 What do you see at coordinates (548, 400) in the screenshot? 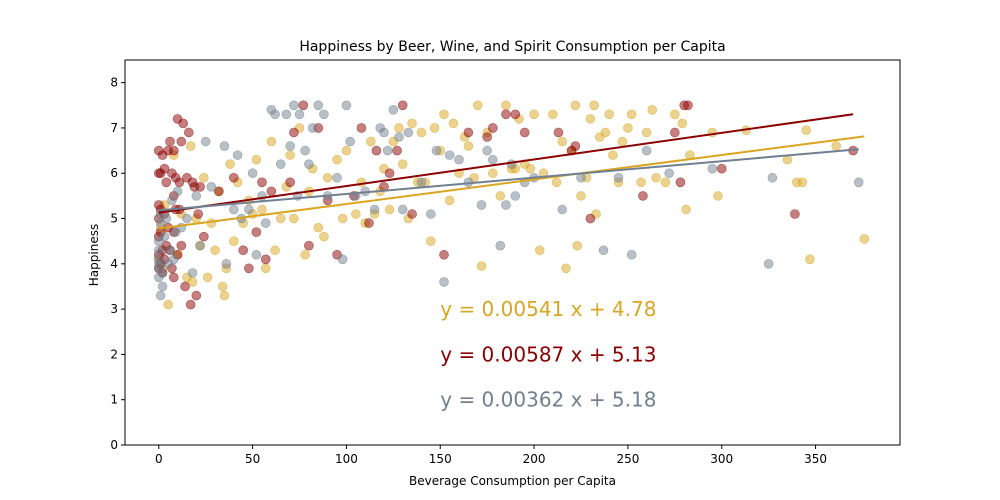
I see `regression-equation-2: y = 0.00362 x + 5.18` at bounding box center [548, 400].